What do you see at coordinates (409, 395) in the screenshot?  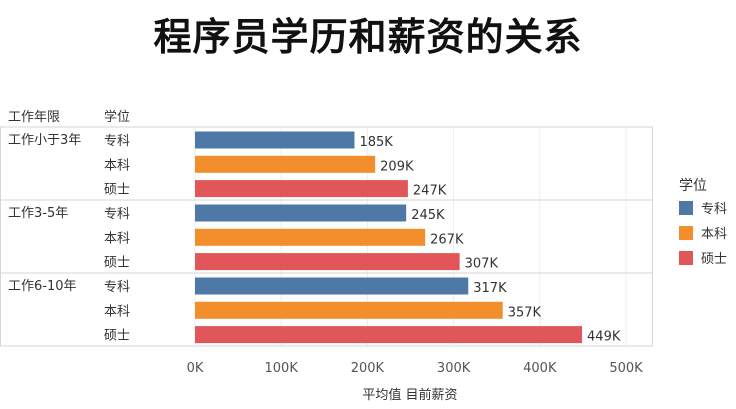 I see `x-axis-title: 平均值 目前薪资` at bounding box center [409, 395].